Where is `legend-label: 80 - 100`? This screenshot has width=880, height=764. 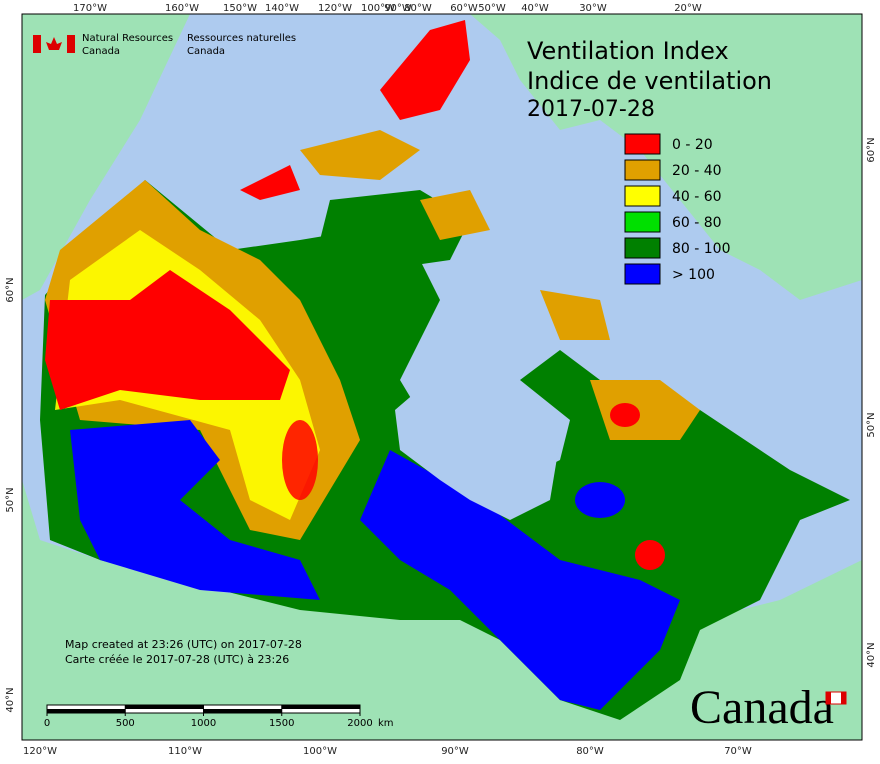
legend-label: 80 - 100 is located at coordinates (701, 249).